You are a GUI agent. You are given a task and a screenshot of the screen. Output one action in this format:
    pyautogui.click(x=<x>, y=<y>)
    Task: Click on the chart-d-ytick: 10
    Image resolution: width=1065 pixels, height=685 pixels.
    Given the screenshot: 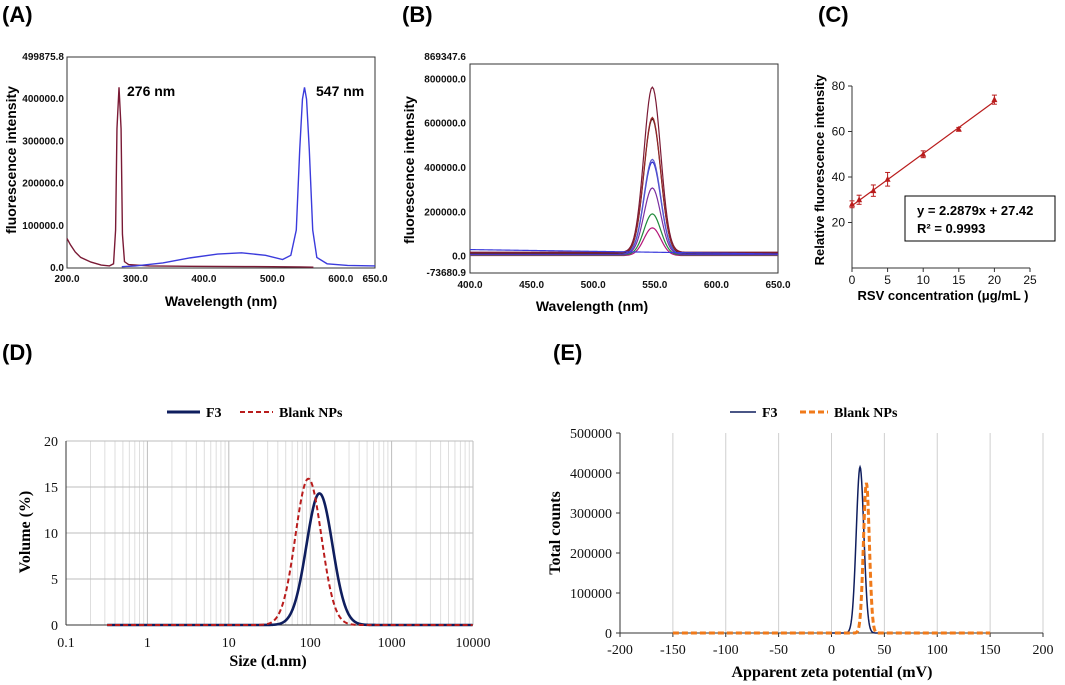 What is the action you would take?
    pyautogui.click(x=51, y=534)
    